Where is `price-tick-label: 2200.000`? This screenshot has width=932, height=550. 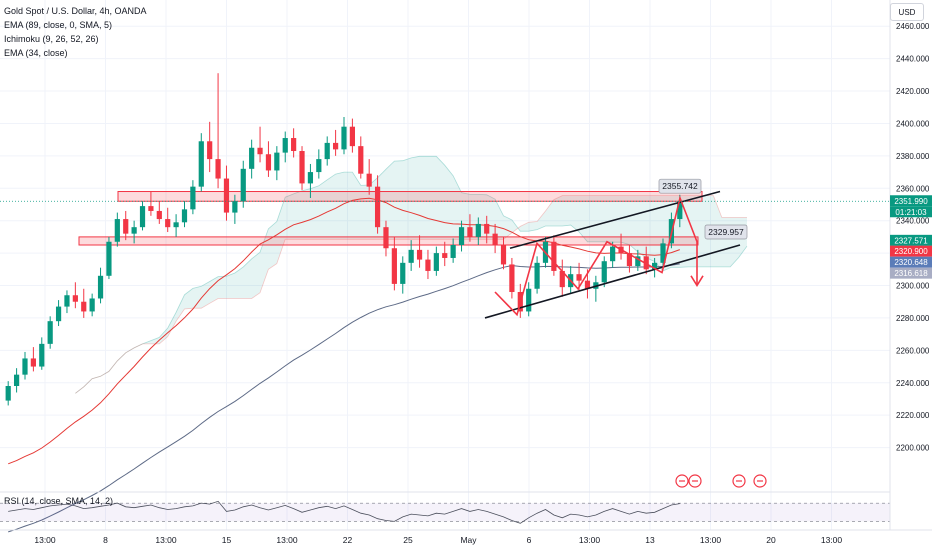 price-tick-label: 2200.000 is located at coordinates (913, 448).